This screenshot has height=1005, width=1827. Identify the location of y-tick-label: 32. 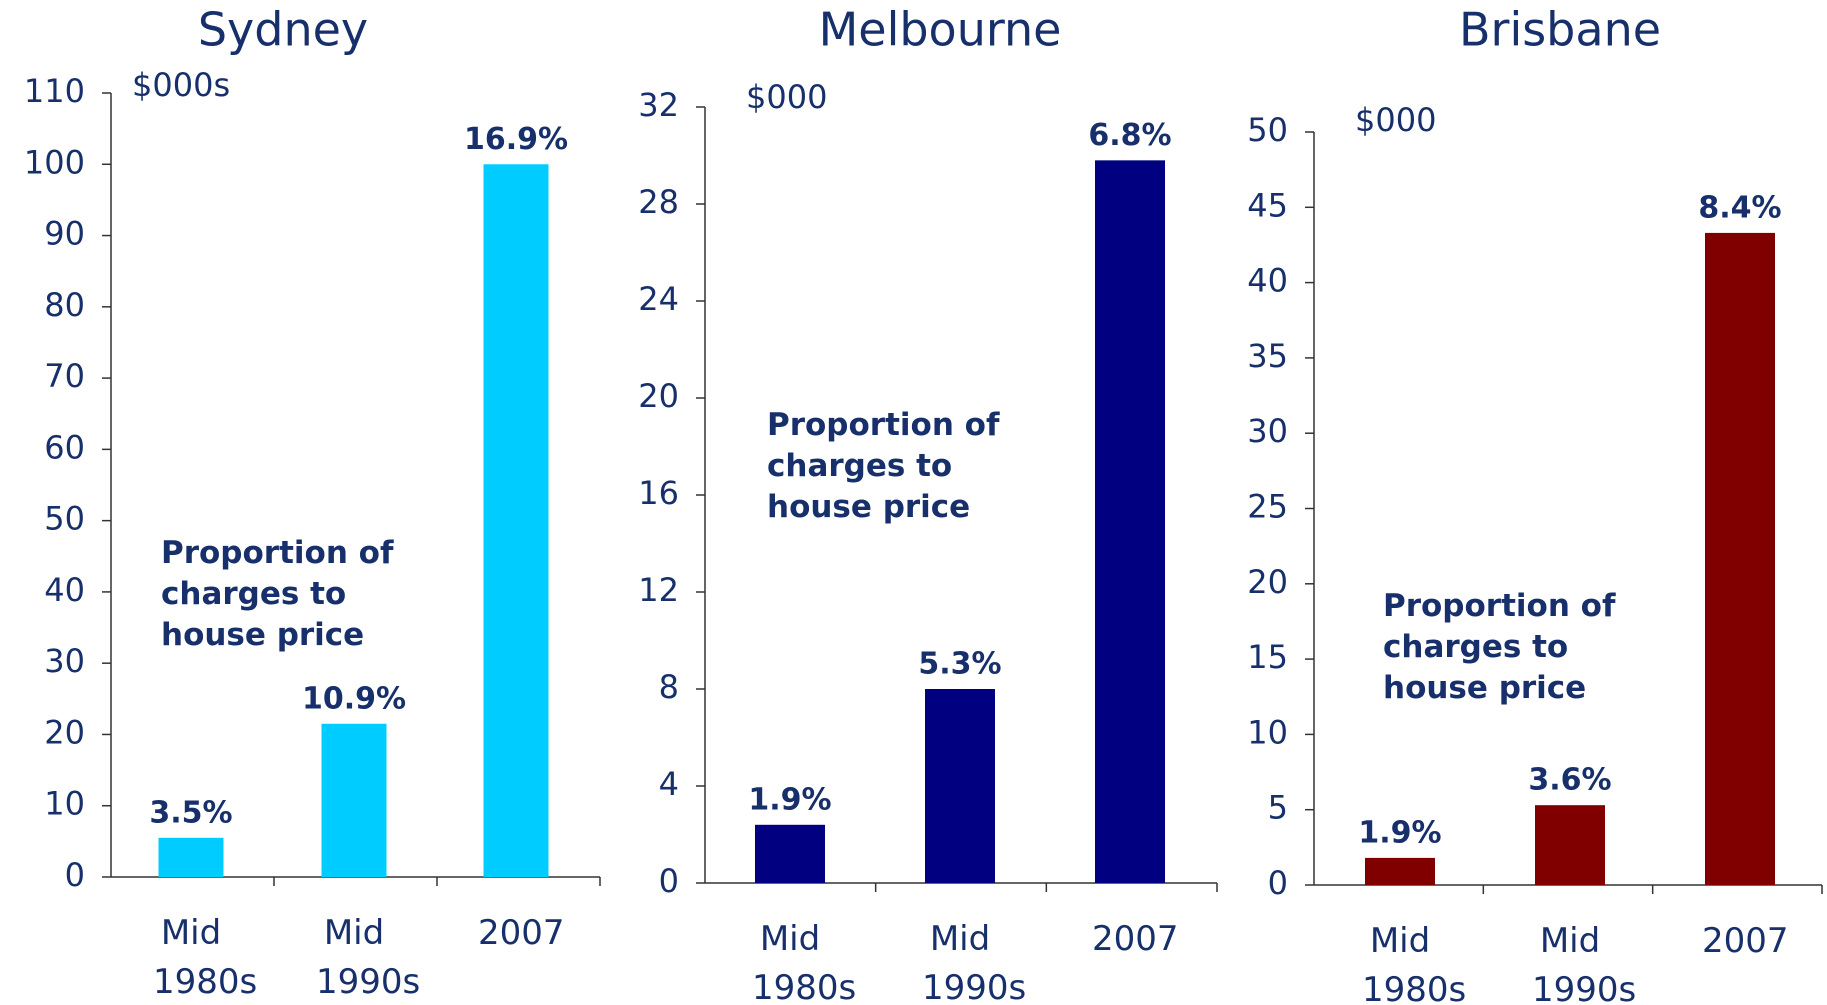
(658, 105).